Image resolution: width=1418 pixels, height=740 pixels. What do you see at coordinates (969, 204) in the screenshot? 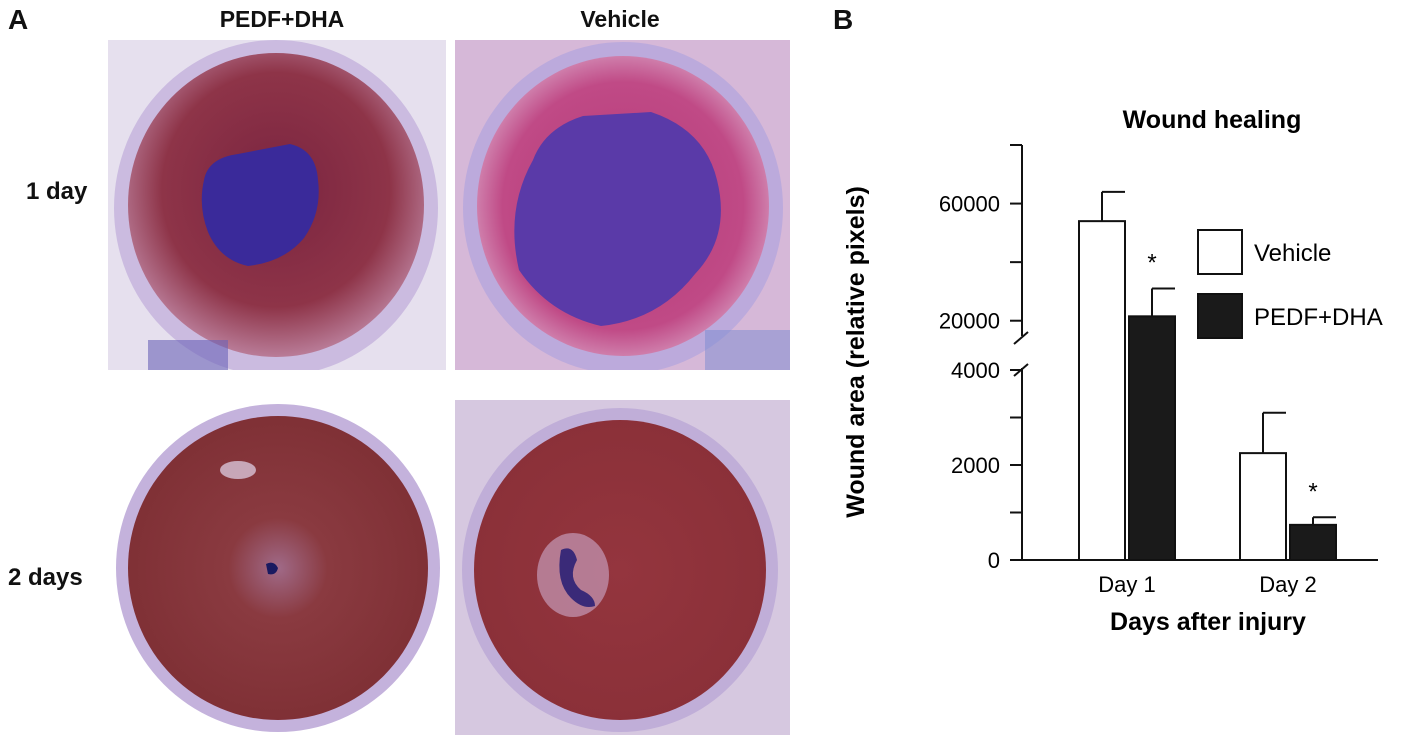
I see `y-tick-label: 60000` at bounding box center [969, 204].